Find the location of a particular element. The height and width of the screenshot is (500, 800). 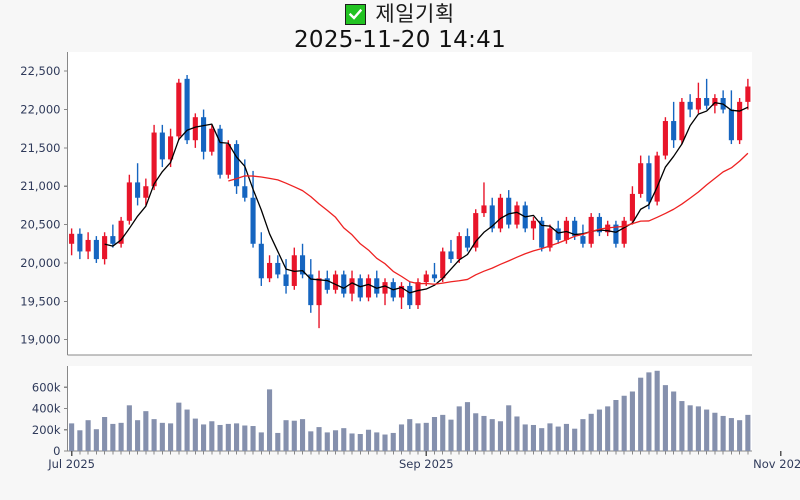

green-check-icon is located at coordinates (356, 14).